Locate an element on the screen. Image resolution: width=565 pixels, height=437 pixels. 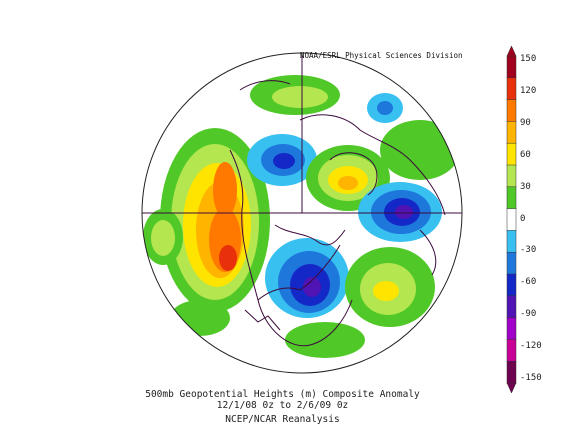
atlantic-ridge is located at coordinates (390, 287).